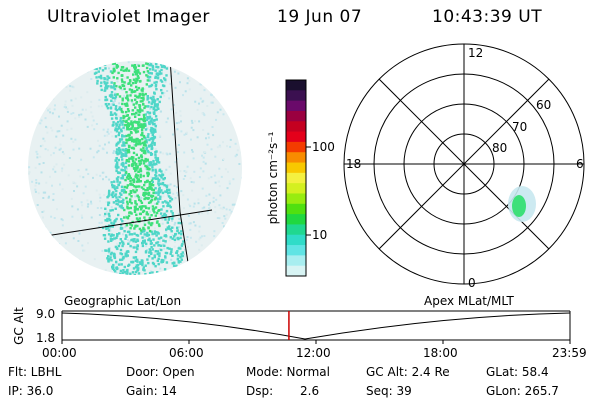 The width and height of the screenshot is (600, 400). I want to click on mlt-label-0: 0, so click(472, 283).